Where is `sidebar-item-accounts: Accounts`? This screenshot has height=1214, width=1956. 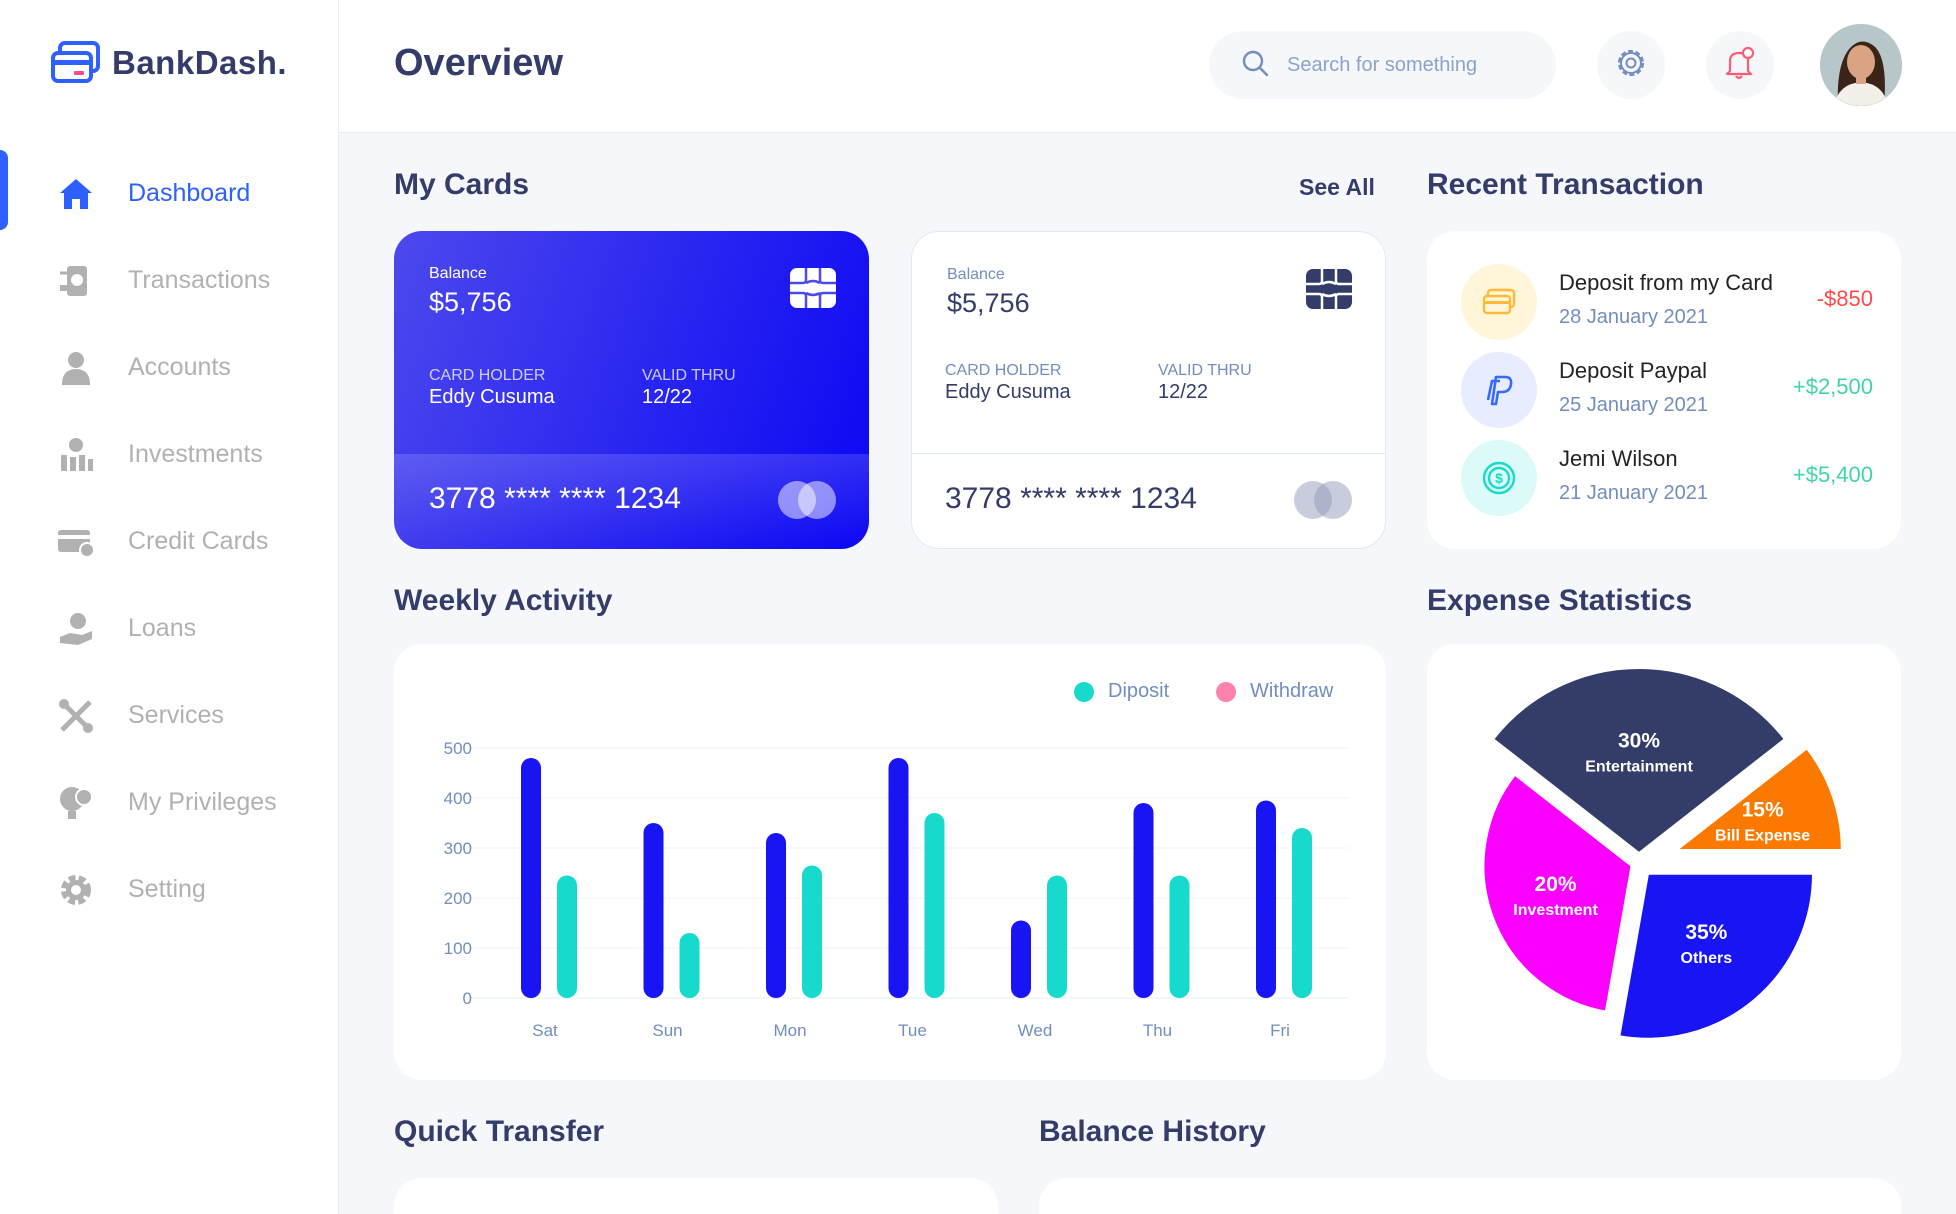
sidebar-item-accounts: Accounts is located at coordinates (169, 367).